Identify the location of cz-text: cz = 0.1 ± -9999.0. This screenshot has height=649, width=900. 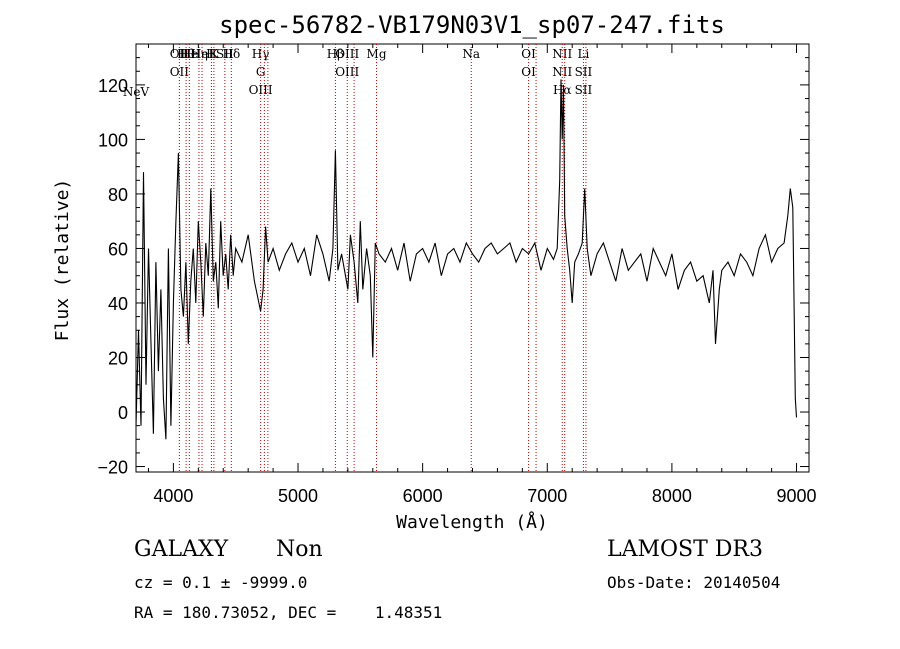
(221, 582).